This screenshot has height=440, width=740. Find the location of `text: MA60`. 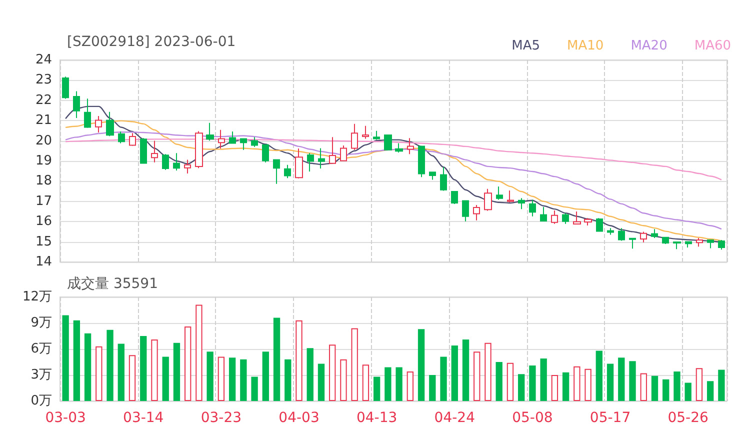

text: MA60 is located at coordinates (713, 46).